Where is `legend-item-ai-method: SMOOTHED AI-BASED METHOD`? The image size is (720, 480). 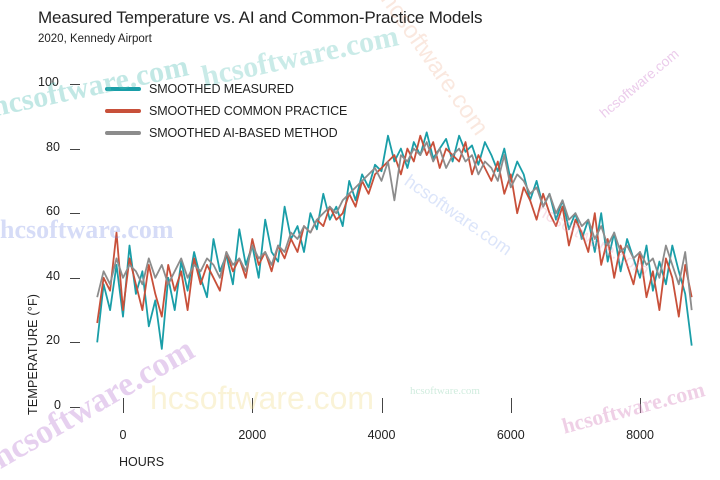
legend-item-ai-method: SMOOTHED AI-BASED METHOD is located at coordinates (226, 133).